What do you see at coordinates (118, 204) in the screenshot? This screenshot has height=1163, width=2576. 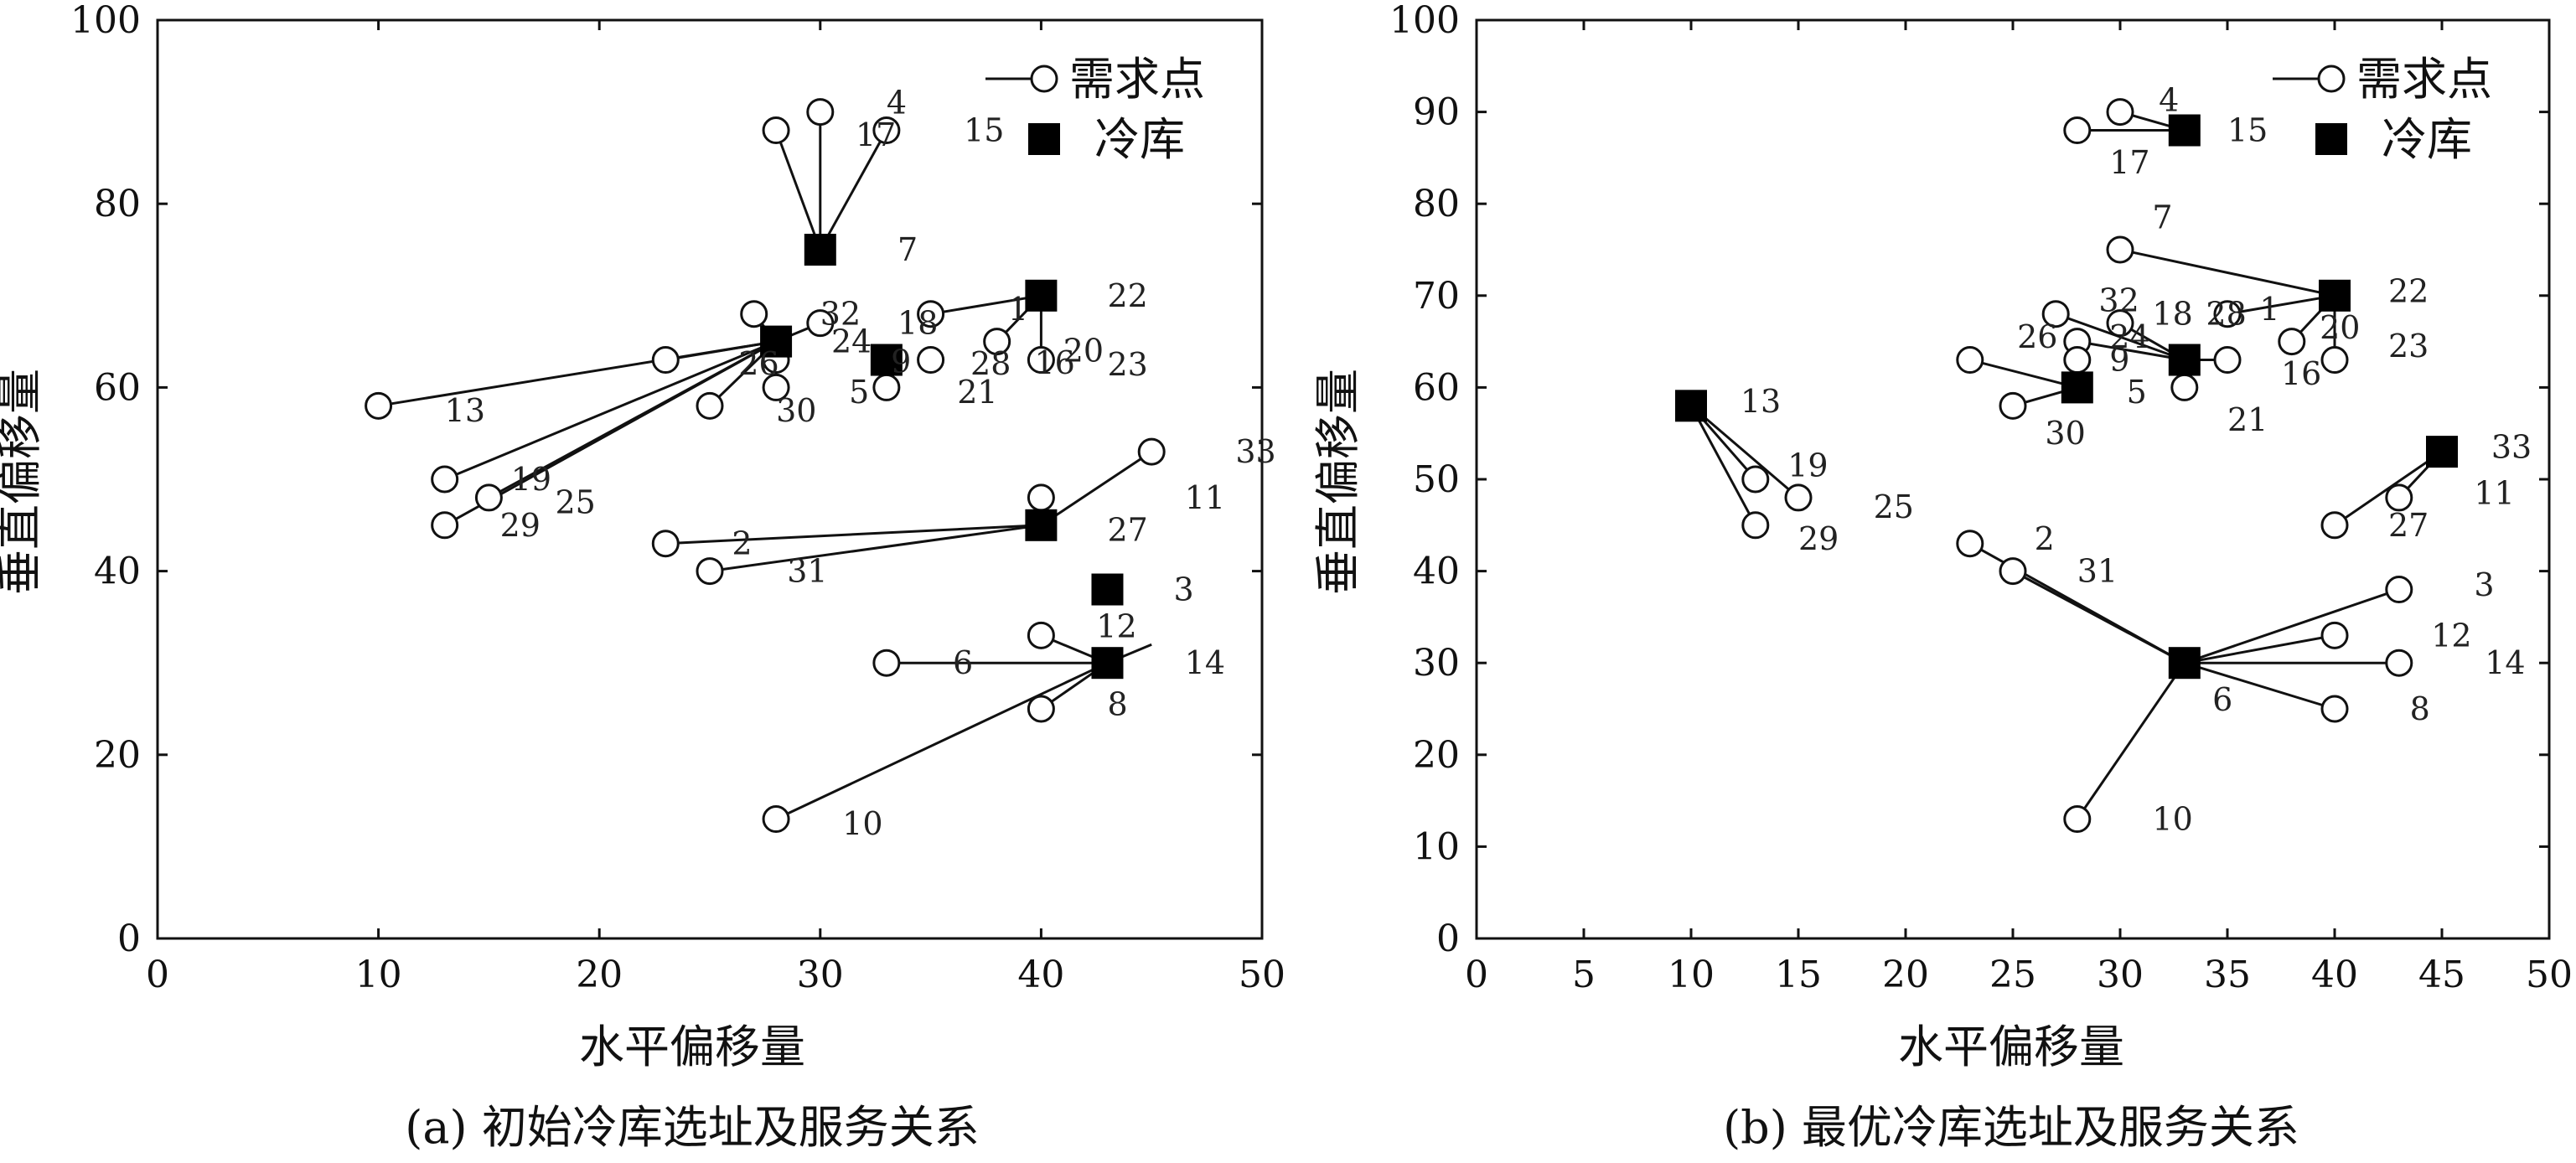 I see `panel-a-ytick-label: 80` at bounding box center [118, 204].